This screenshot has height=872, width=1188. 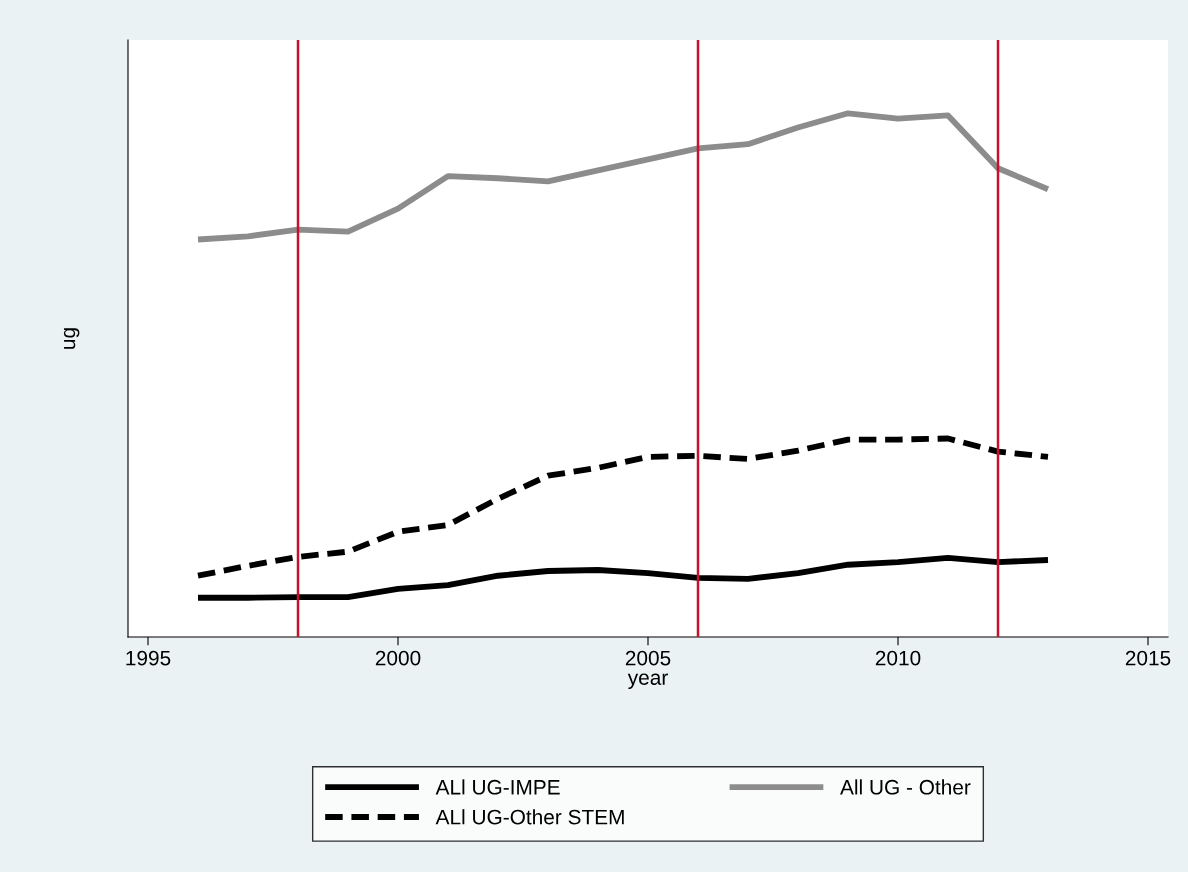 I want to click on legend-label: All UG - Other, so click(x=905, y=787).